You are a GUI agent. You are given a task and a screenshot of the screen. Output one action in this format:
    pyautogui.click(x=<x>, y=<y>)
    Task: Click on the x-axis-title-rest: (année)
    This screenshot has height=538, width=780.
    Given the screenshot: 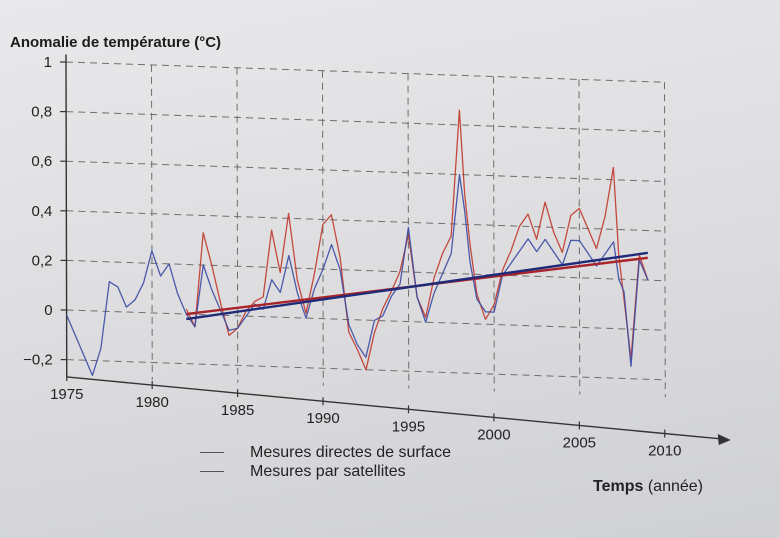 What is the action you would take?
    pyautogui.click(x=673, y=486)
    